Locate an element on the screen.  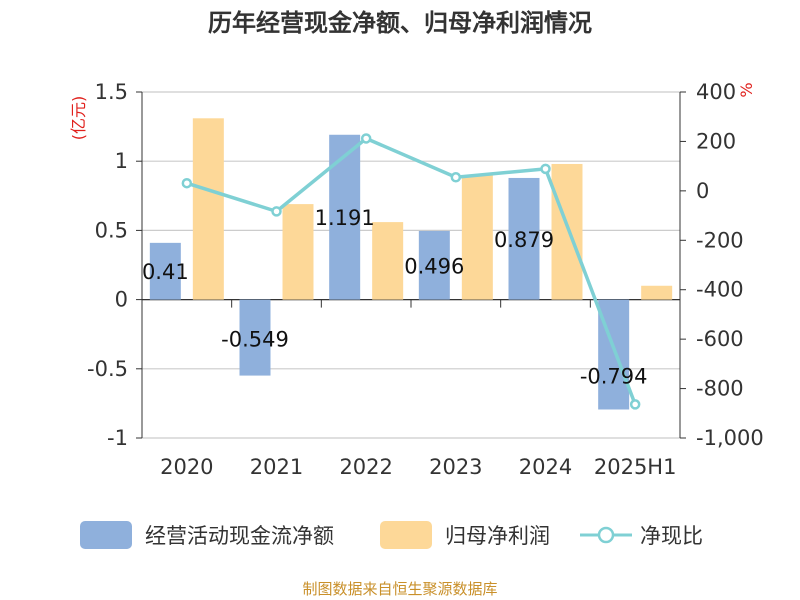
y-right-tick-label: 400 is located at coordinates (716, 92).